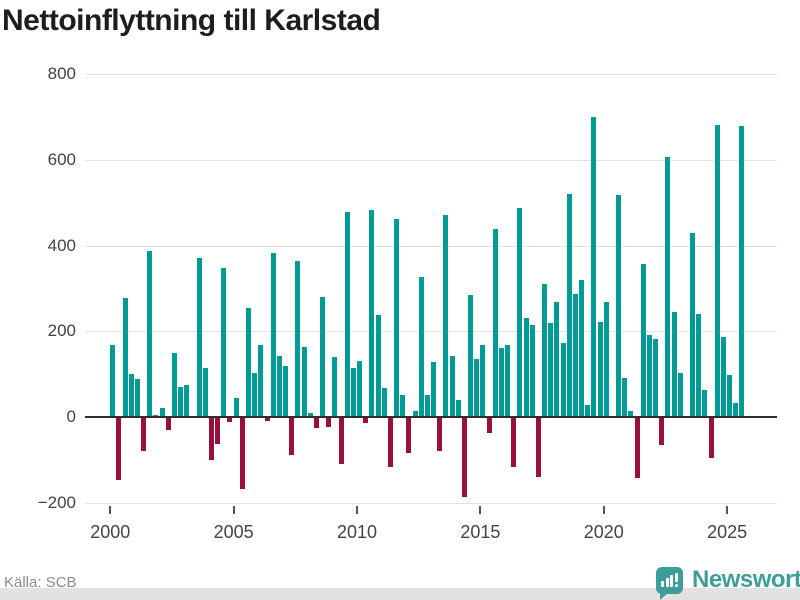 The width and height of the screenshot is (800, 600). I want to click on x-axis-tick-2000, so click(110, 510).